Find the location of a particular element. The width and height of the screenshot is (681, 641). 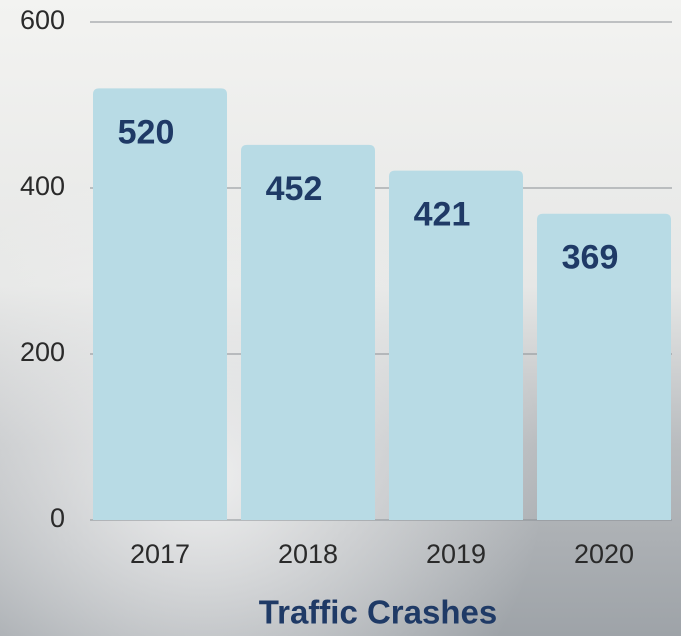

x-tick-label: 2018 is located at coordinates (308, 554).